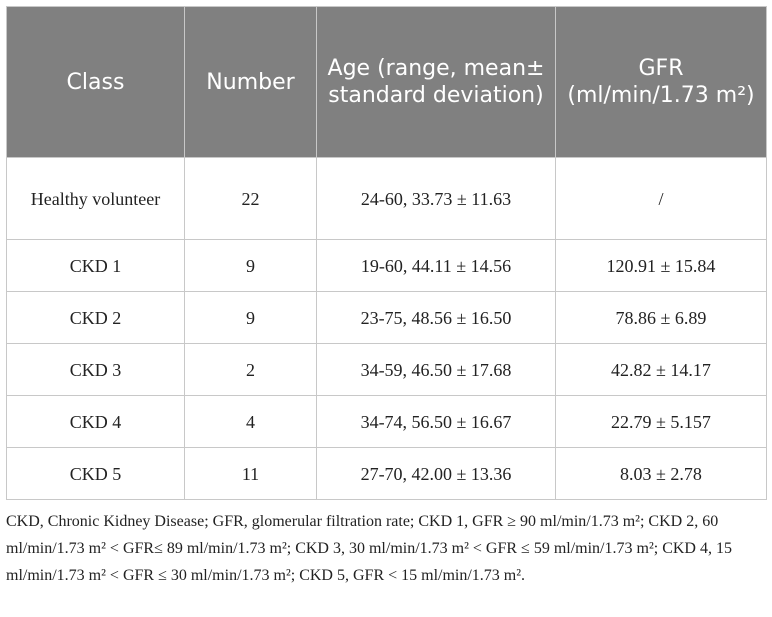 The image size is (772, 617). What do you see at coordinates (250, 421) in the screenshot?
I see `table-cell: 4` at bounding box center [250, 421].